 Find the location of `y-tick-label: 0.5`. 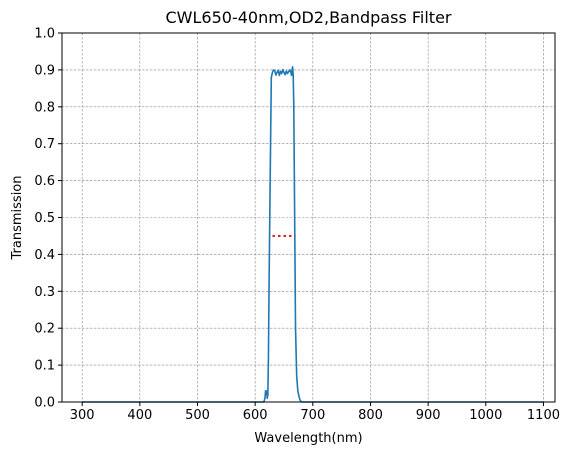

y-tick-label: 0.5 is located at coordinates (44, 218).